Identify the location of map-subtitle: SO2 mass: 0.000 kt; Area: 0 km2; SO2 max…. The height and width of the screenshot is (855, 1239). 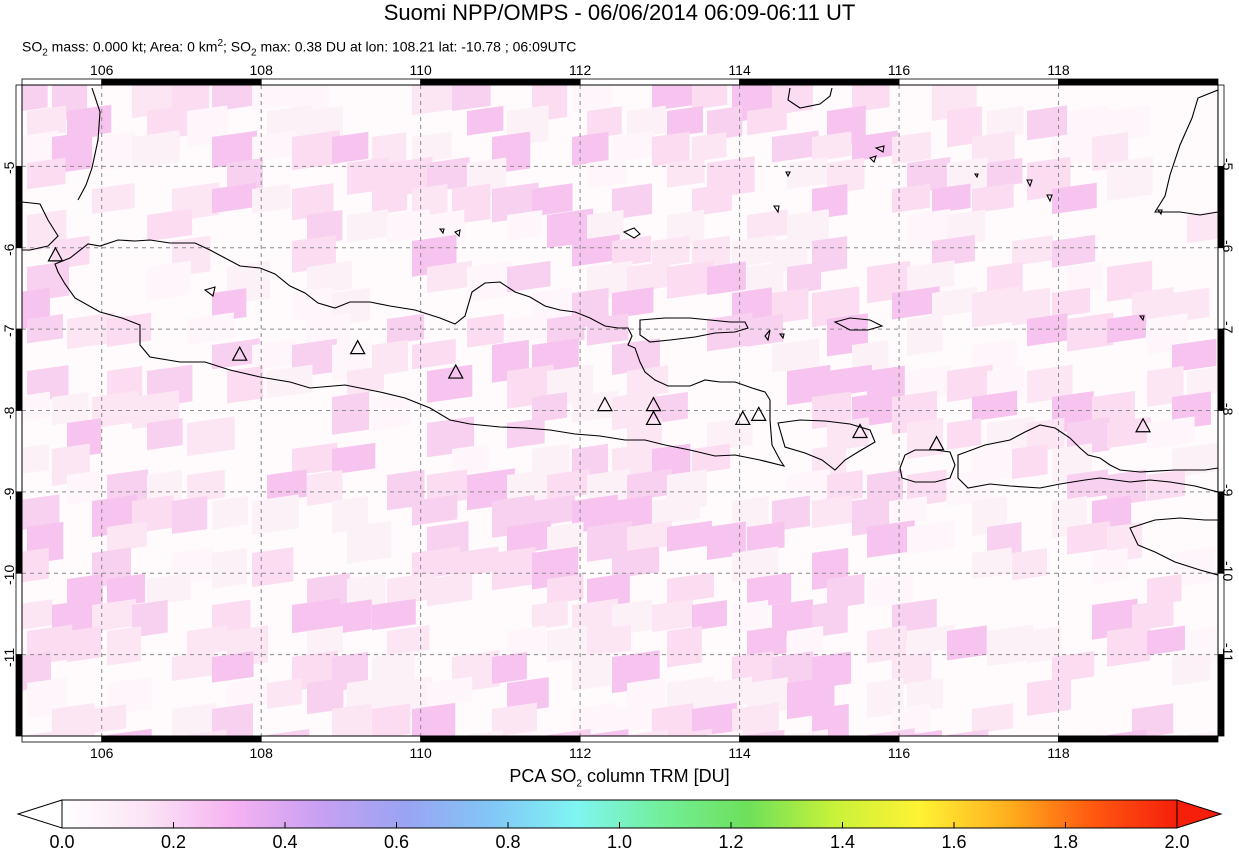
(299, 48).